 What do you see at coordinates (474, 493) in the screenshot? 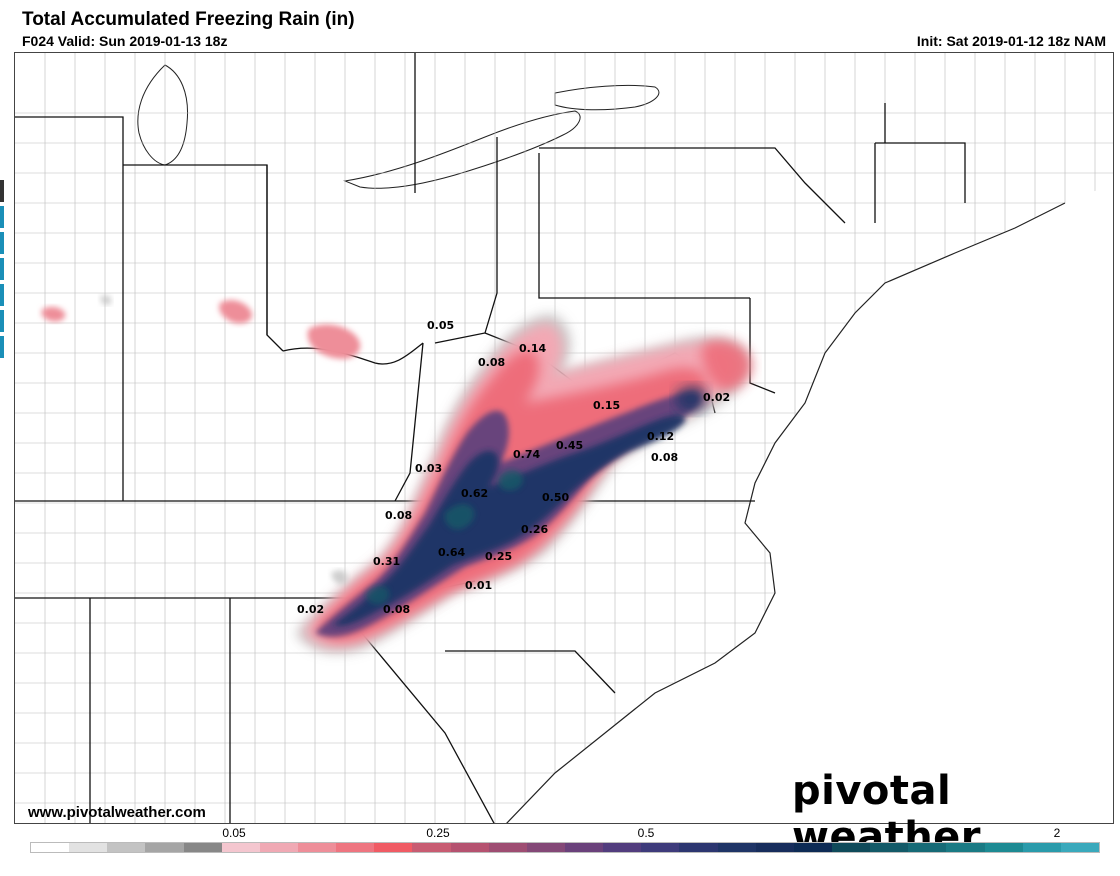
I see `value-label: 0.62` at bounding box center [474, 493].